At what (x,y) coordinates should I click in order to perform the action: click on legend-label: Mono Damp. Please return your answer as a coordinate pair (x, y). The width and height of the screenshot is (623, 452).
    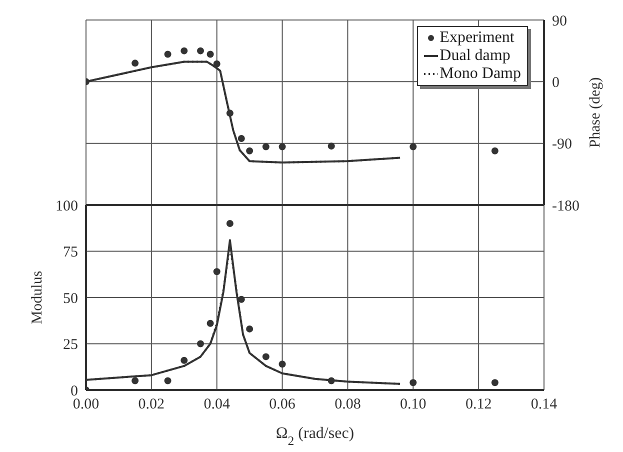
    Looking at the image, I should click on (480, 74).